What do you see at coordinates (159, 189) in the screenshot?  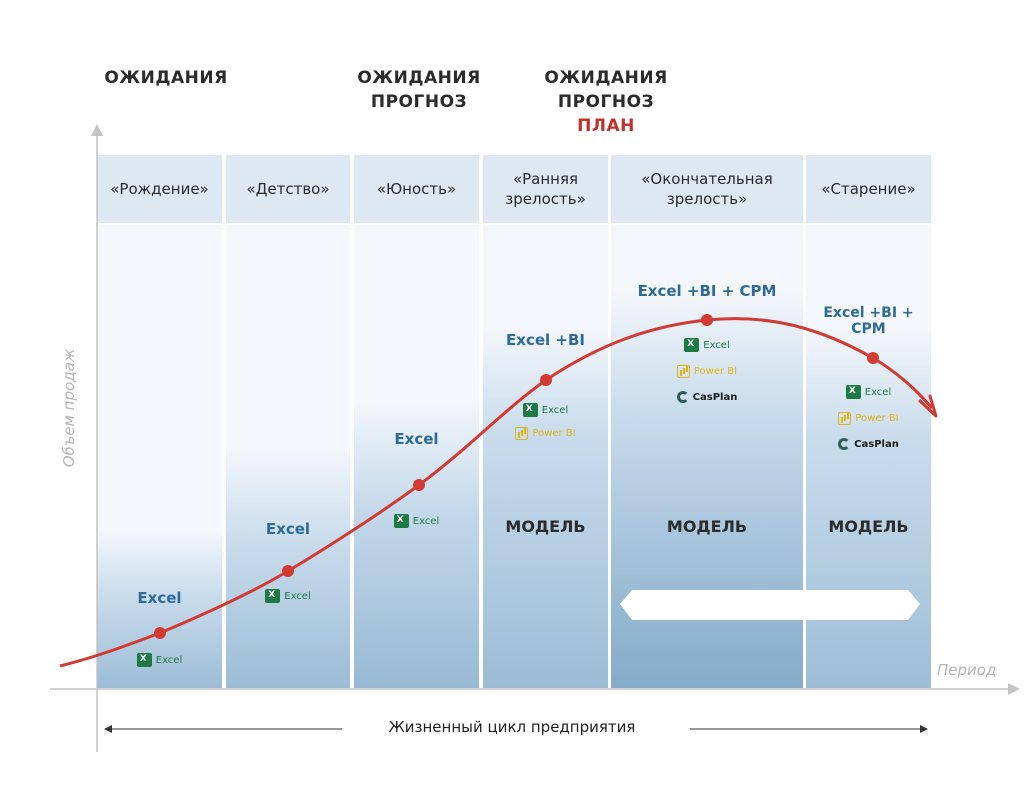 I see `stage-header: «Рождение»` at bounding box center [159, 189].